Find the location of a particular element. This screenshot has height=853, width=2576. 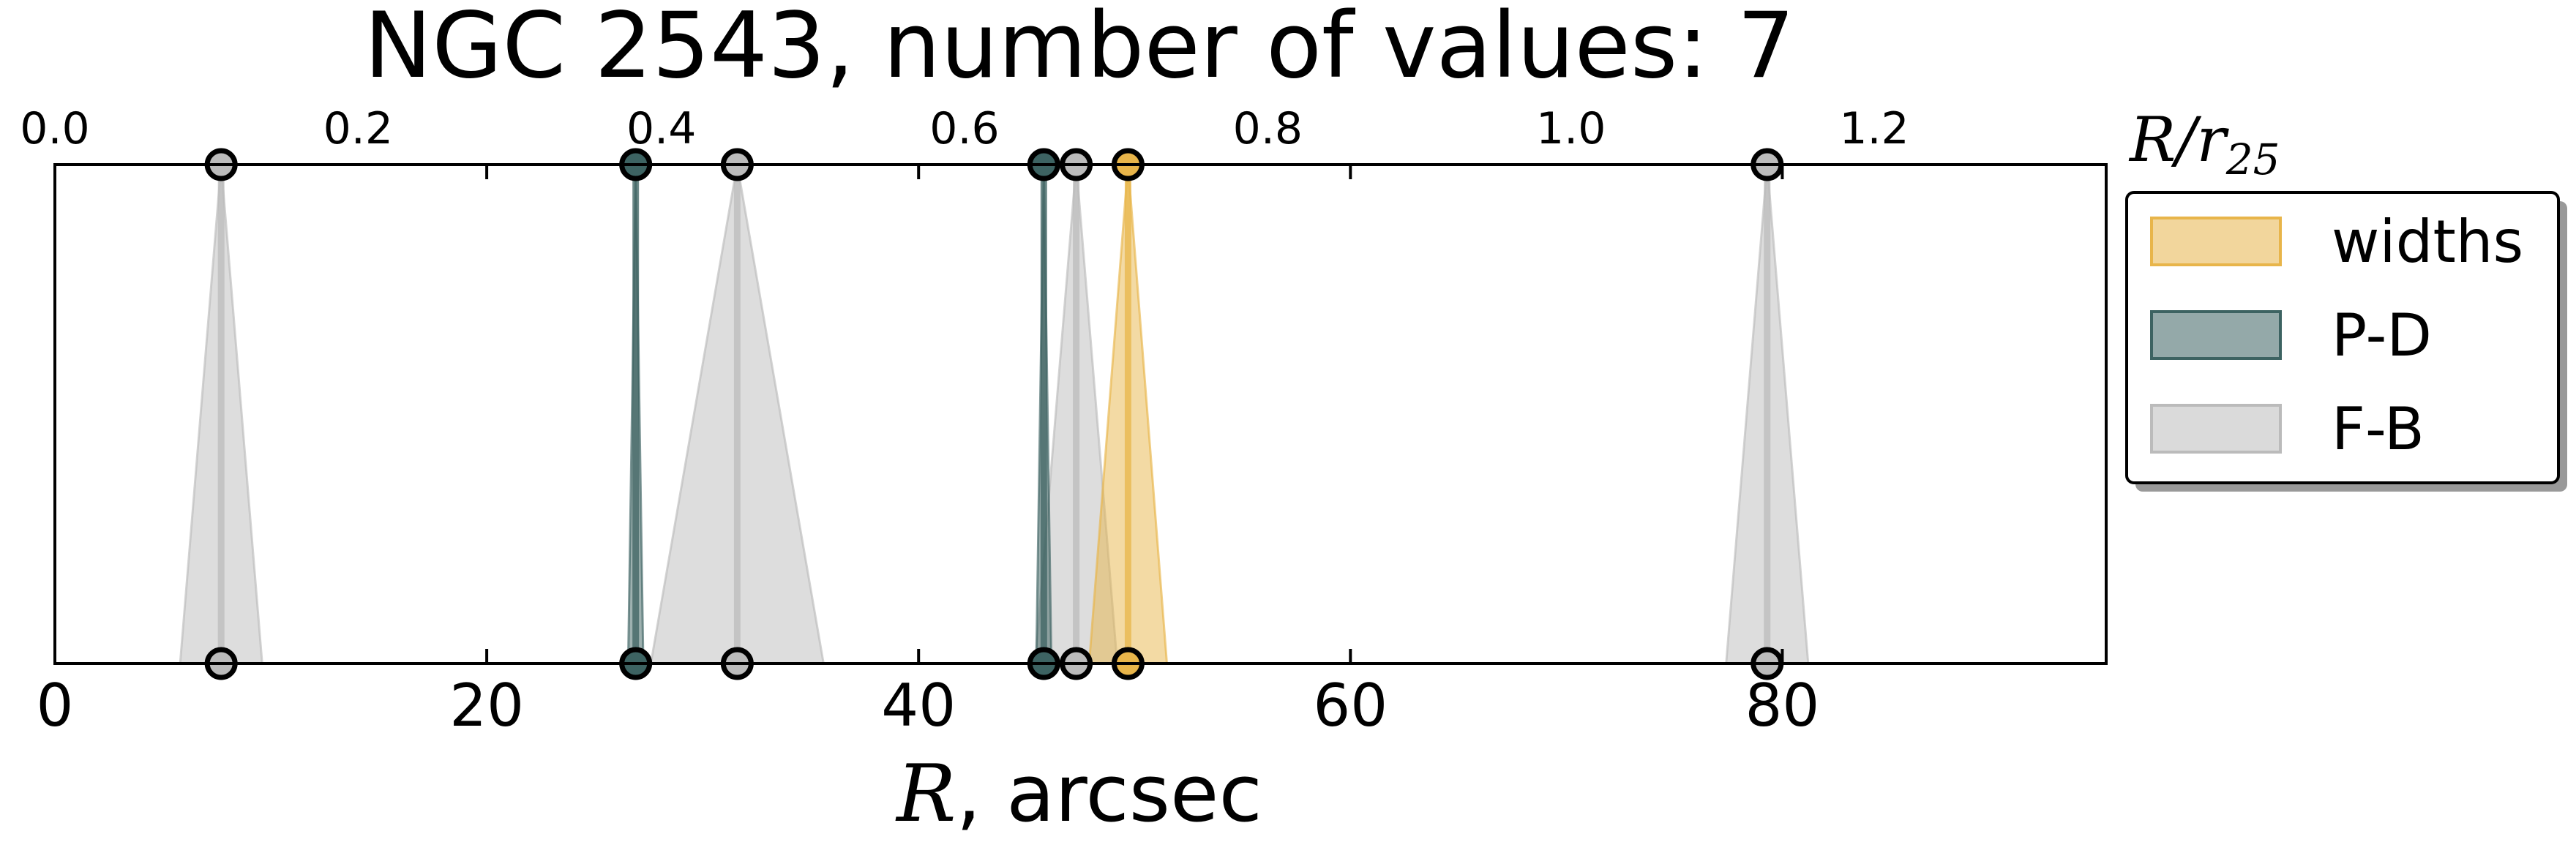

legend-label-widths: widths is located at coordinates (2427, 242).